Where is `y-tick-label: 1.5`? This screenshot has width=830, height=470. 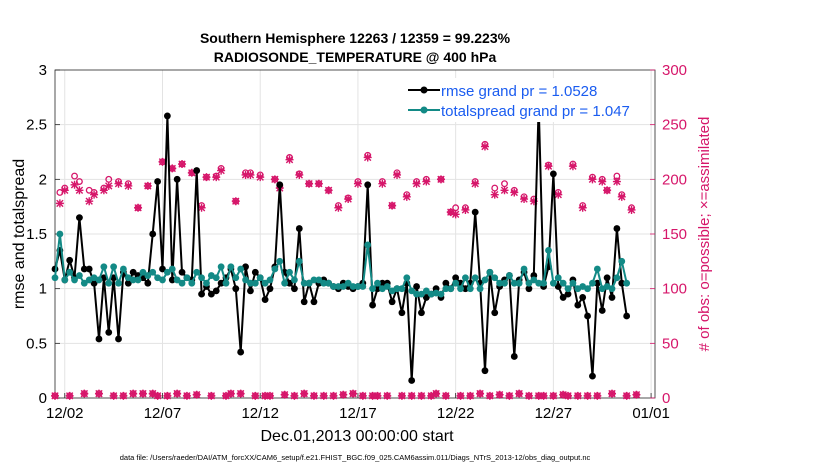 y-tick-label: 1.5 is located at coordinates (36, 234).